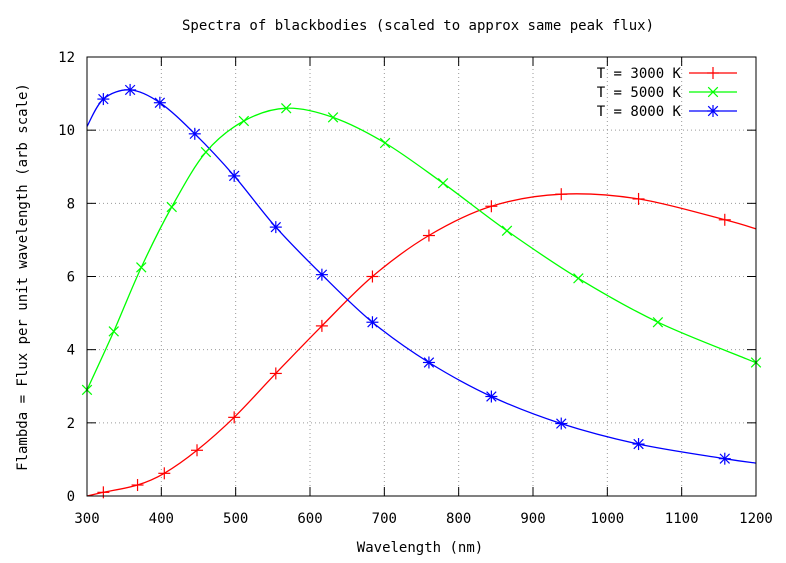 Image resolution: width=786 pixels, height=563 pixels. I want to click on y-tick-label: 6, so click(71, 278).